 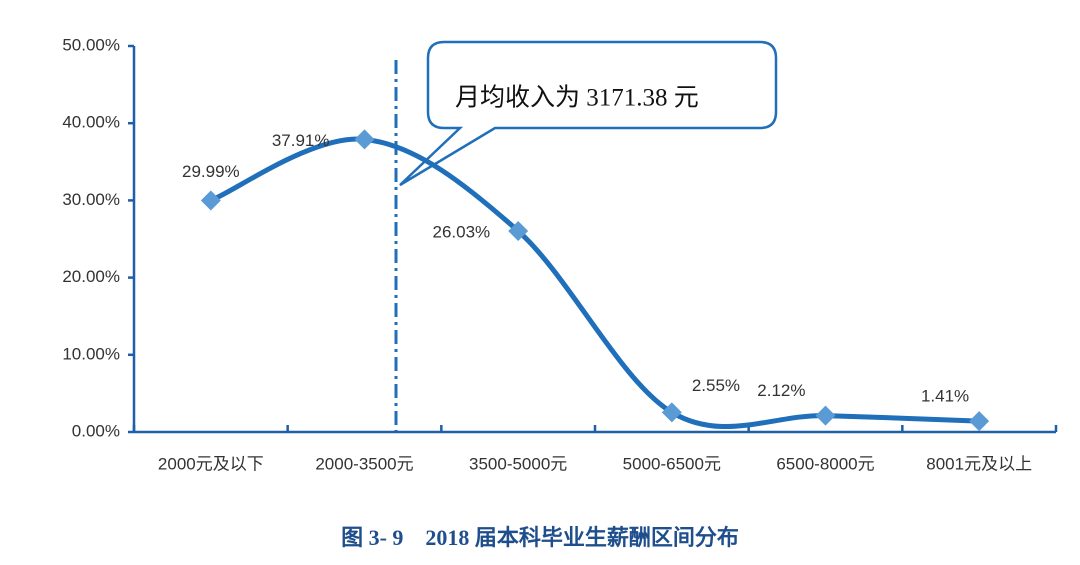 I want to click on callout-text: 月均收入为 3171.38 元, so click(x=577, y=98).